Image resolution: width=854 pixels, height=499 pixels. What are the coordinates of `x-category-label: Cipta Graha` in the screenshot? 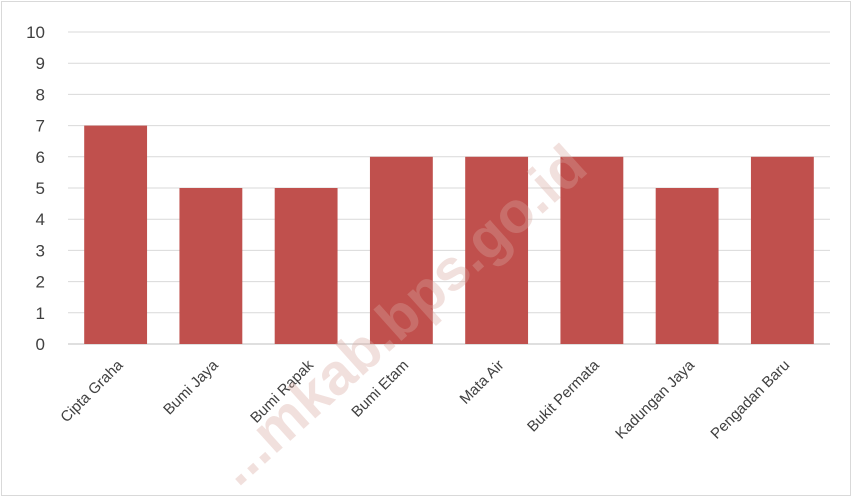 It's located at (92, 391).